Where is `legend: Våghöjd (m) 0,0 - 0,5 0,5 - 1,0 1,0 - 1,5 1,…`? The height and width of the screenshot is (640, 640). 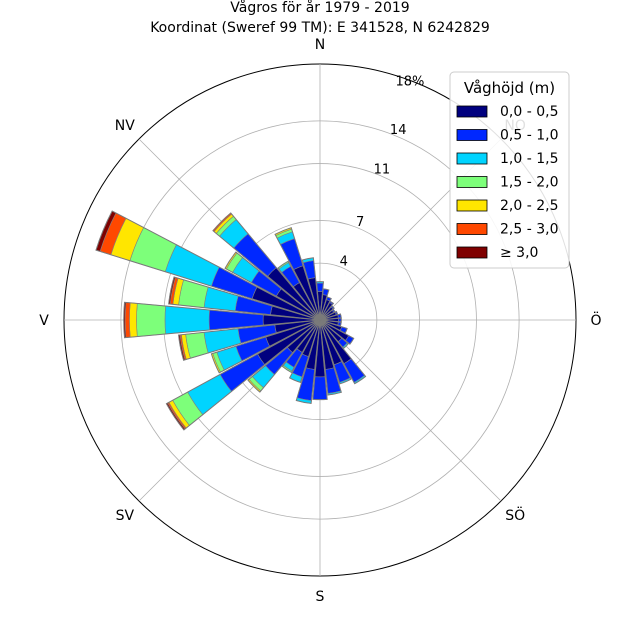
legend: Våghöjd (m) 0,0 - 0,5 0,5 - 1,0 1,0 - 1,5 1,… is located at coordinates (509, 170).